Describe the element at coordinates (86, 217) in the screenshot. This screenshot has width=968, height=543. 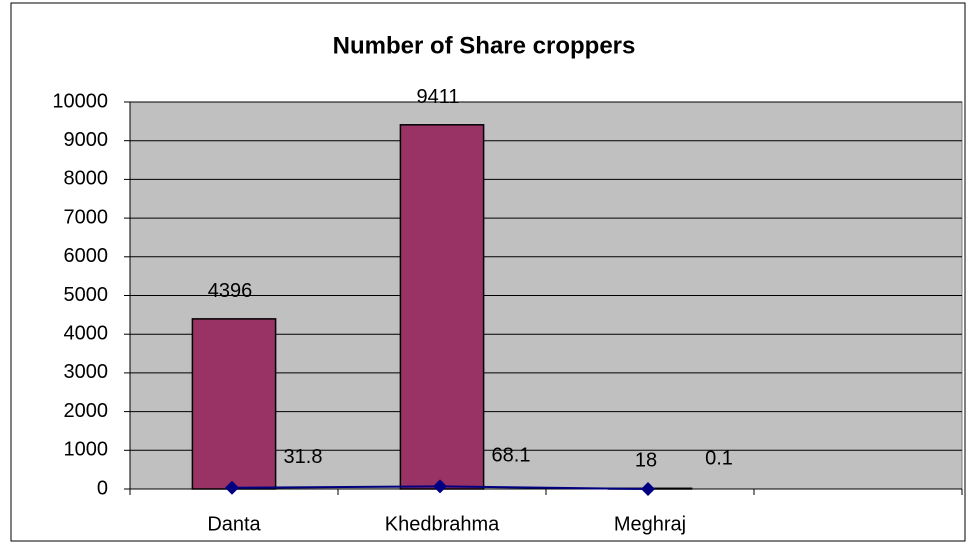
I see `y-tick-label: 7000` at that location.